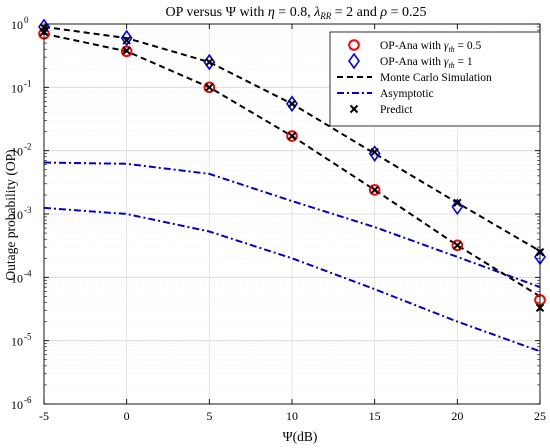  I want to click on x-tick-label: 20, so click(457, 416).